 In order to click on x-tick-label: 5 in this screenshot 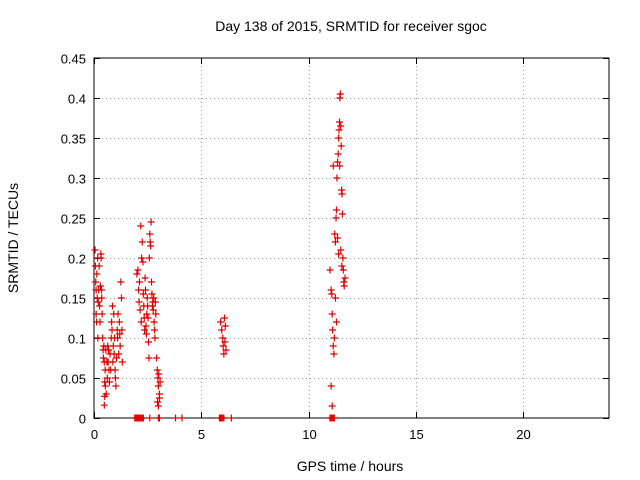, I will do `click(201, 434)`.